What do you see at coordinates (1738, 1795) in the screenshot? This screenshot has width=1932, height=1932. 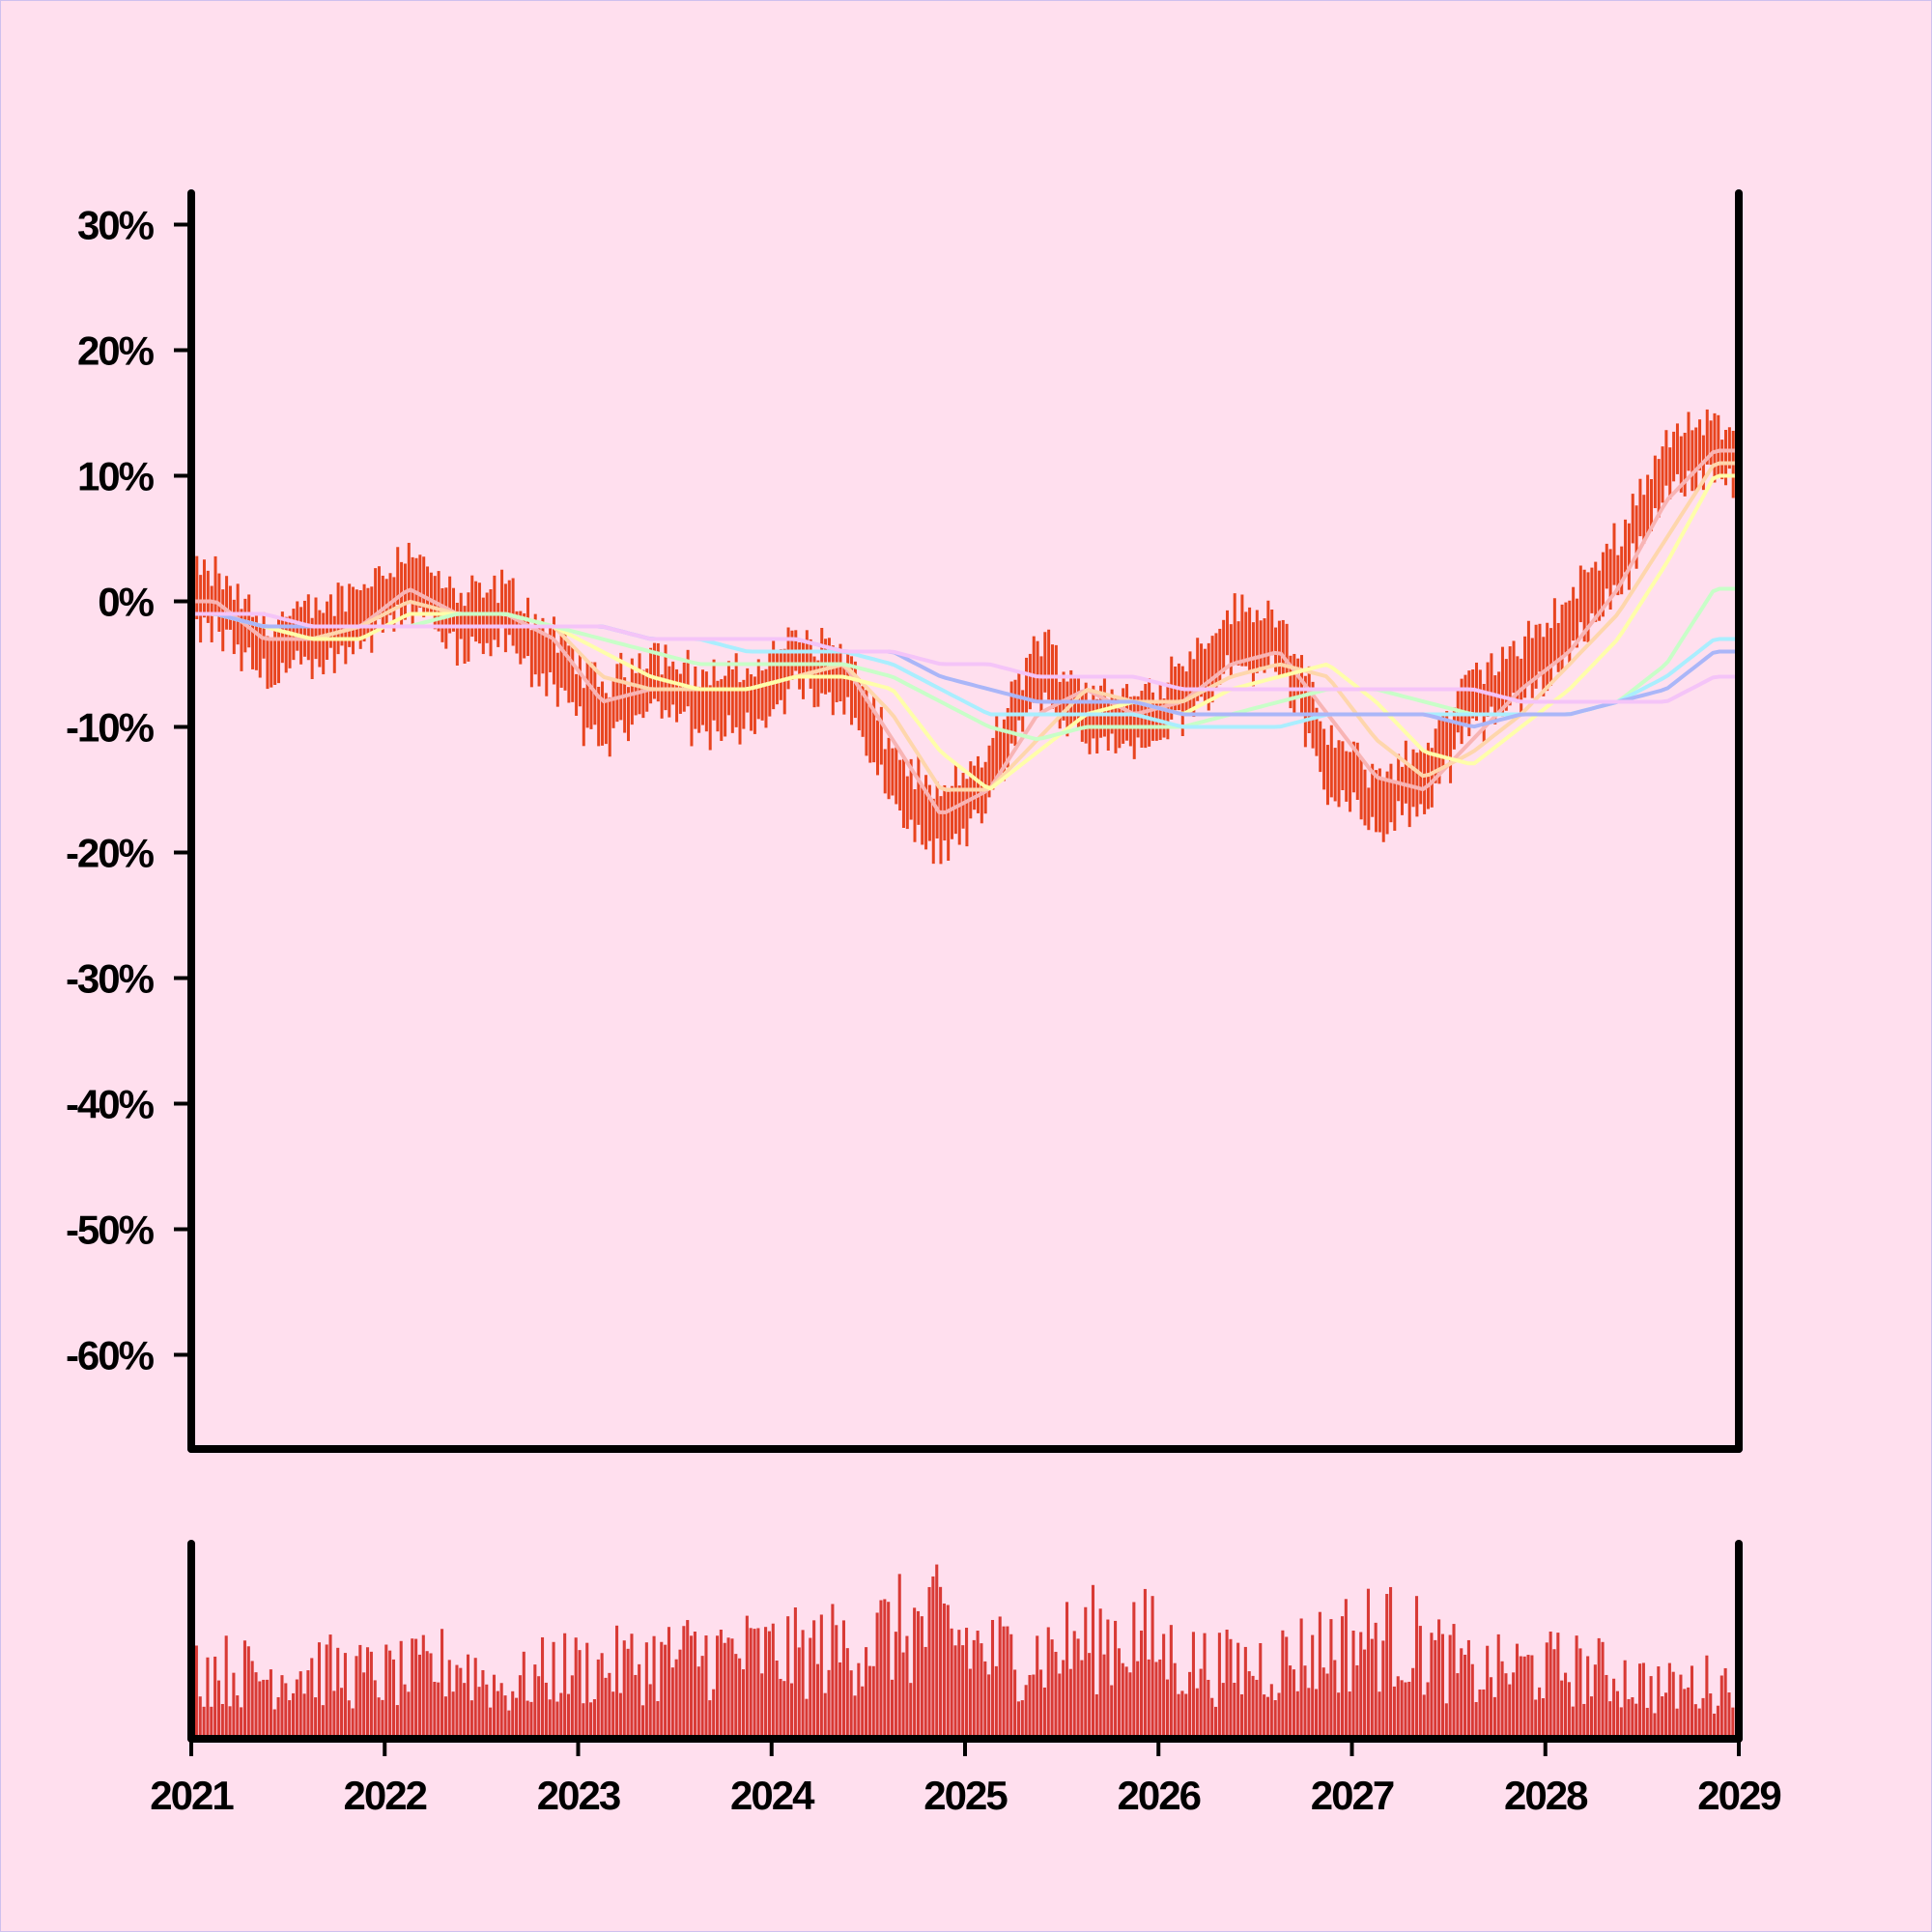 I see `x-tick-label: 2029` at bounding box center [1738, 1795].